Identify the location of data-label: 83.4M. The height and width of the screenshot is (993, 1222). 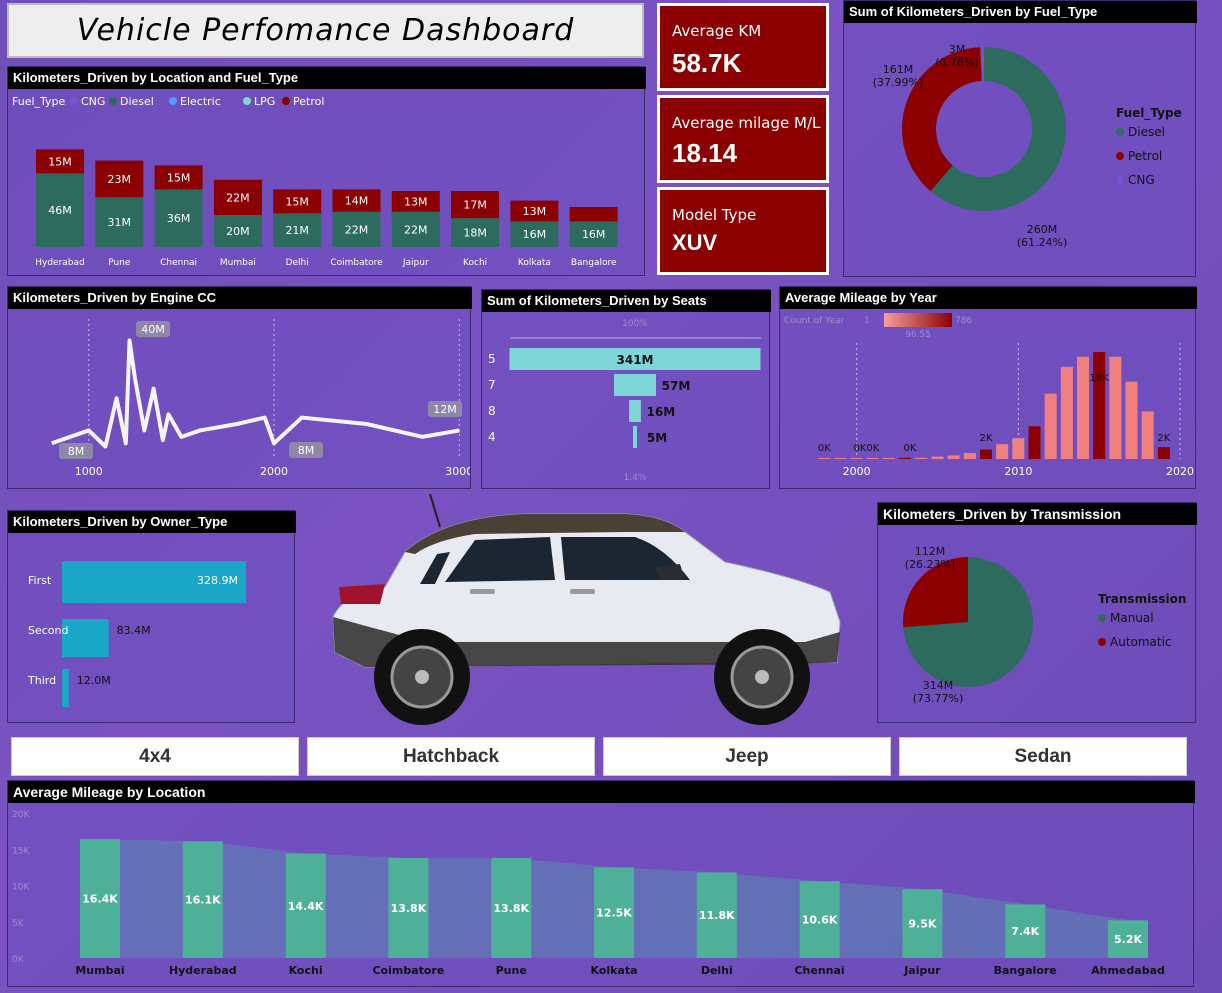
(134, 630).